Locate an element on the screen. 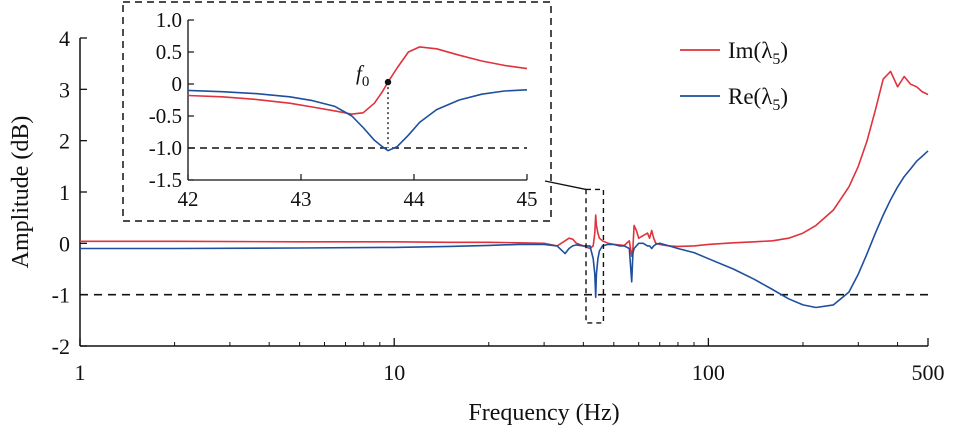  y-tick-label: -1 is located at coordinates (61, 295).